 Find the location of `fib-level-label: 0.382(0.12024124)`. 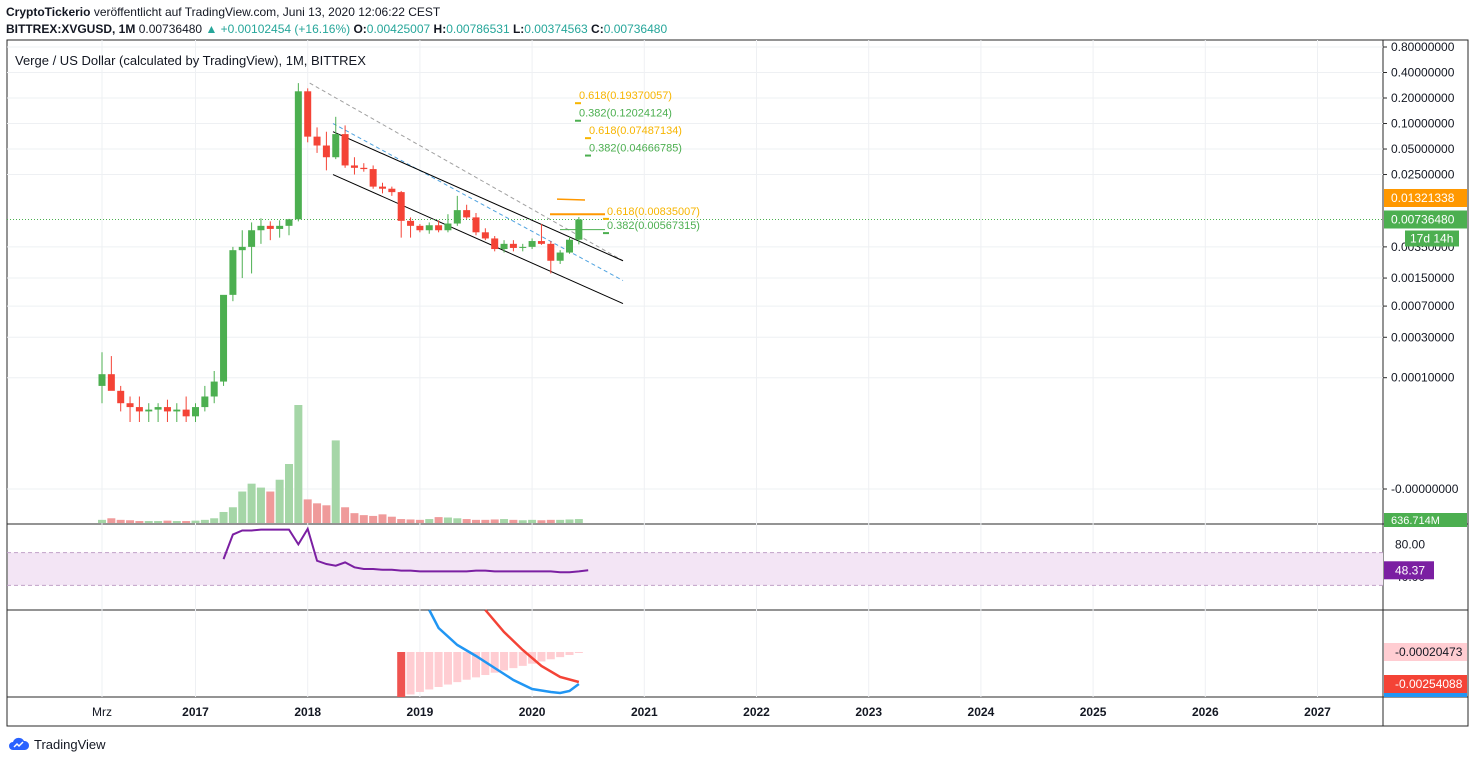

fib-level-label: 0.382(0.12024124) is located at coordinates (625, 114).